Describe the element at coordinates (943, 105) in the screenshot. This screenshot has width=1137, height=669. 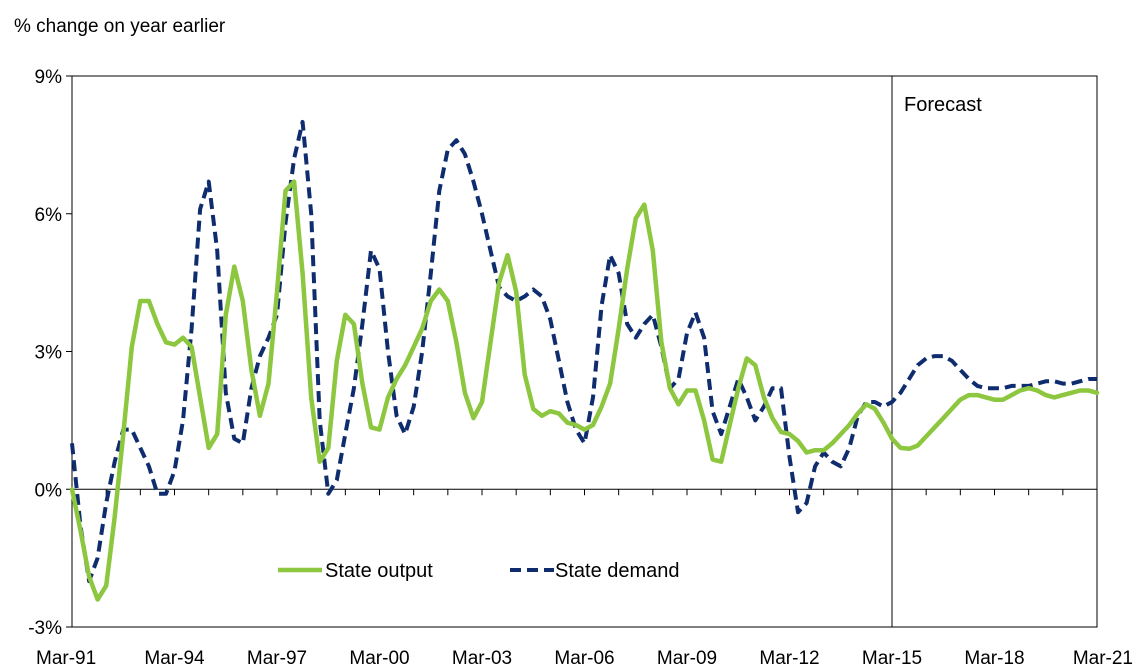
I see `forecast-annotation: Forecast` at that location.